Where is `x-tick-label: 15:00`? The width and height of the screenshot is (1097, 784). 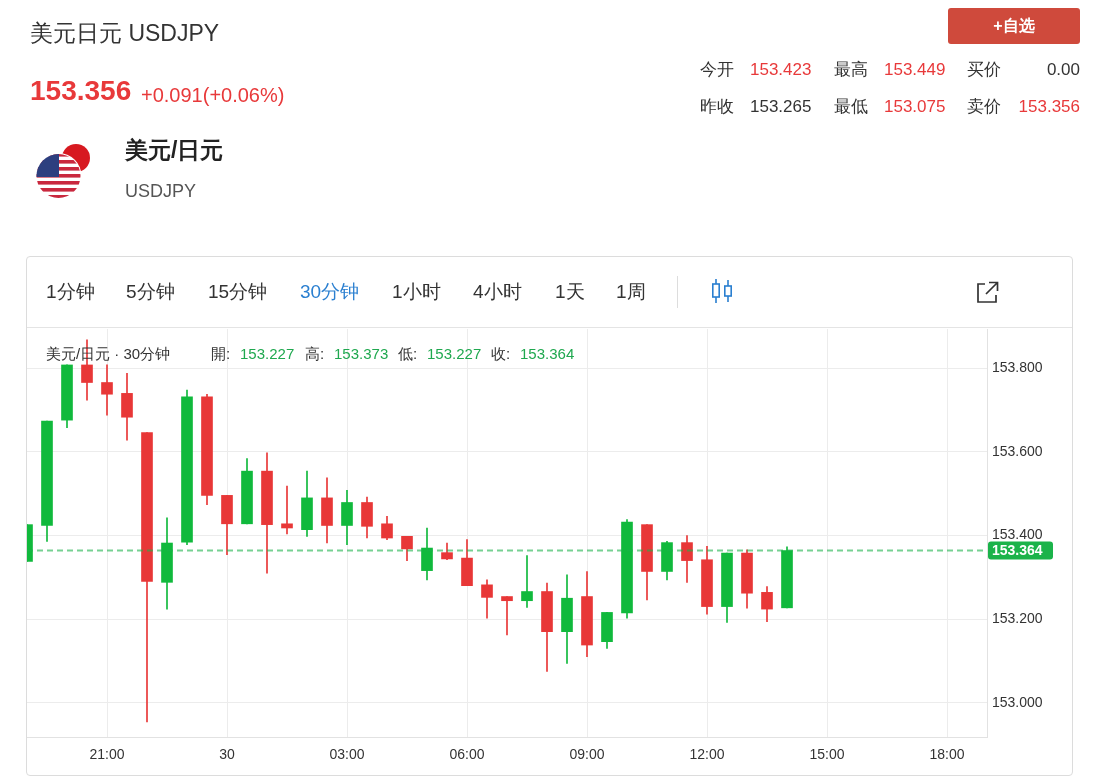 x-tick-label: 15:00 is located at coordinates (827, 754).